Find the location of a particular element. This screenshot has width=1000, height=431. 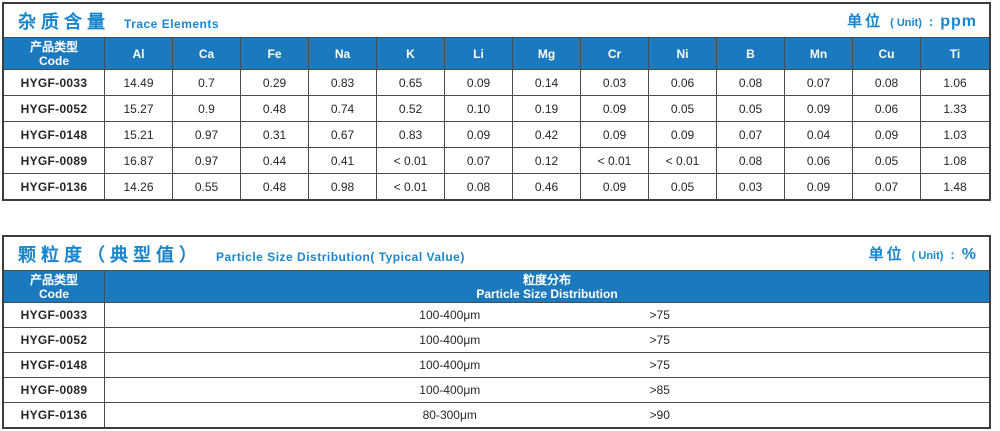

column-header: Ni is located at coordinates (683, 53).